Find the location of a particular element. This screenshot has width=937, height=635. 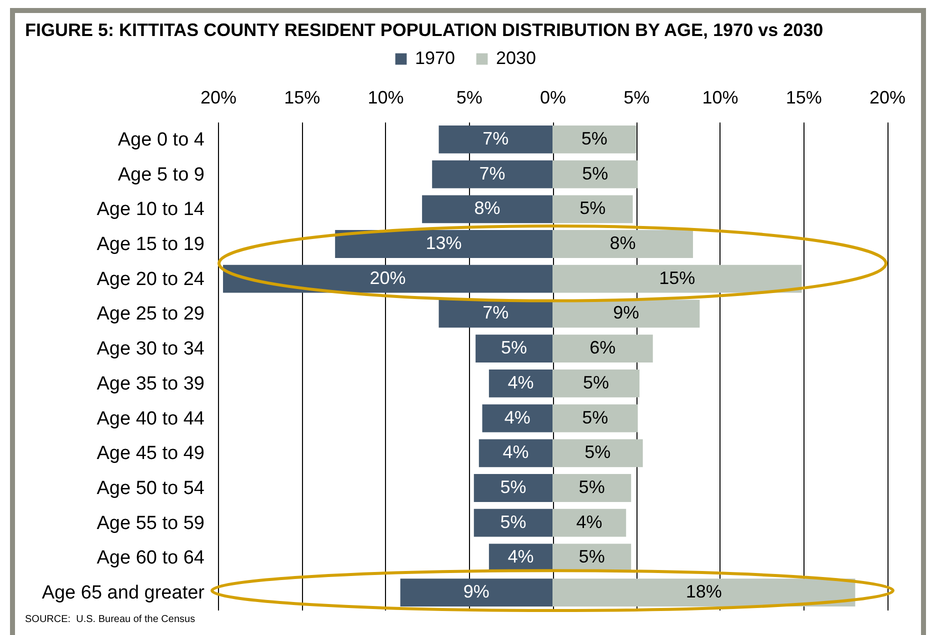

data-label: 6% is located at coordinates (603, 348).